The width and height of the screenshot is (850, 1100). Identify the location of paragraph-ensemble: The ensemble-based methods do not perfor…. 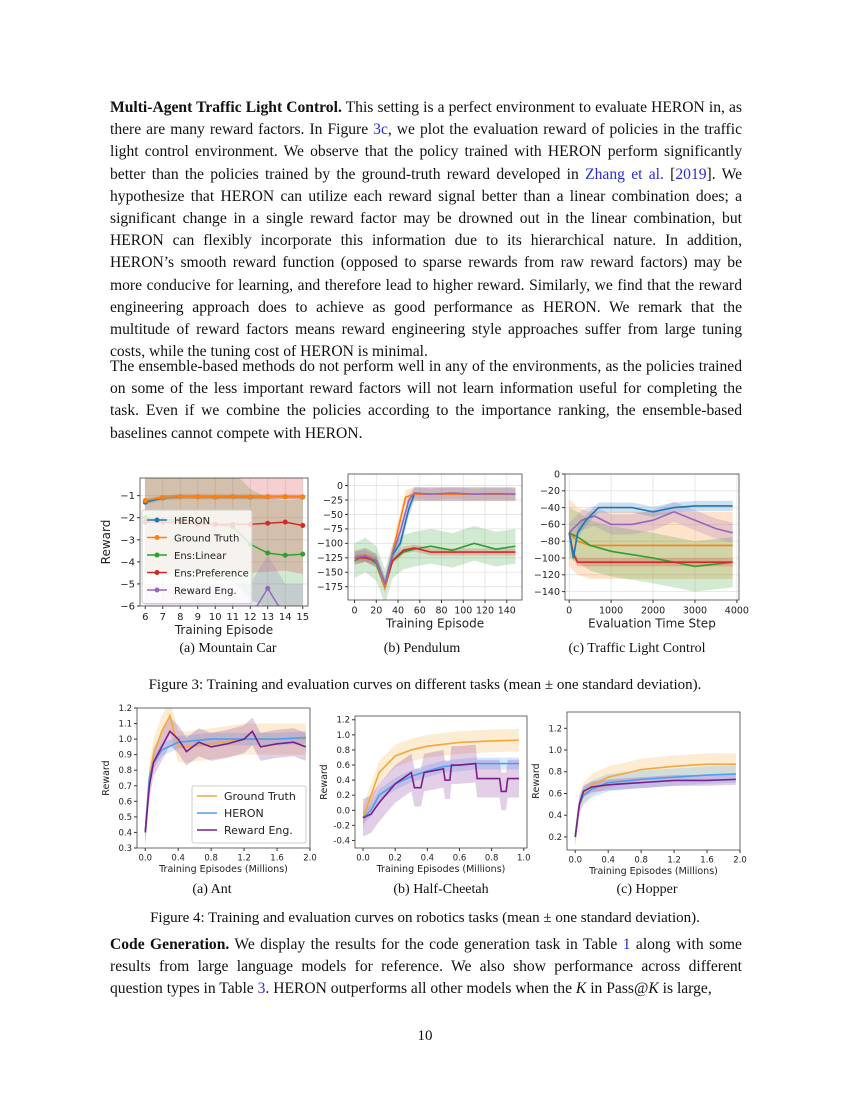
(426, 400).